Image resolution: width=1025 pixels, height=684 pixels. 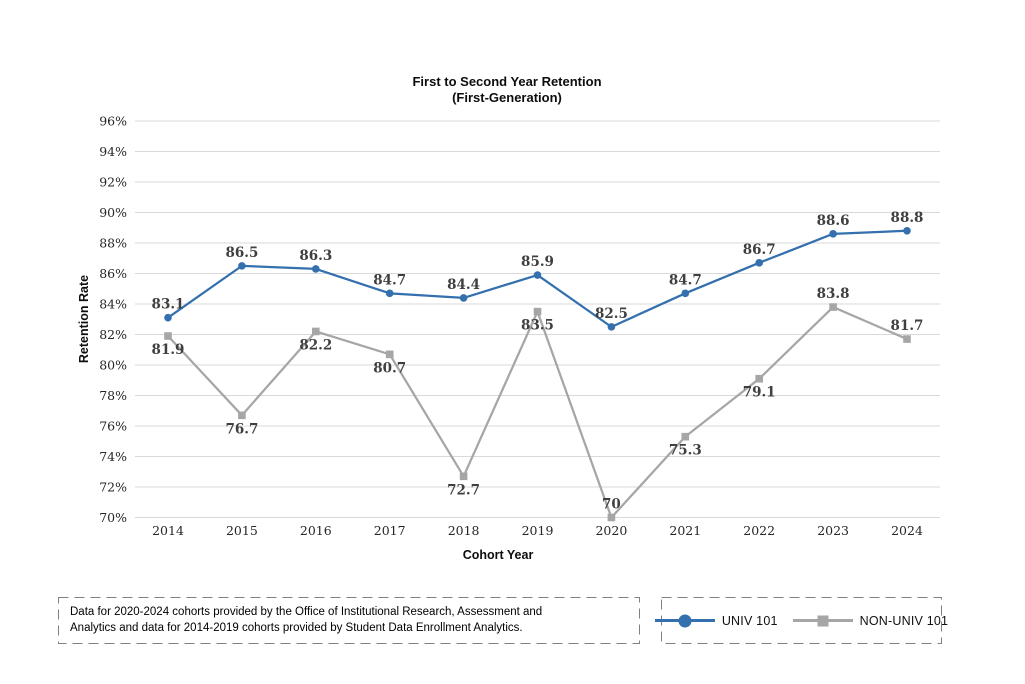 I want to click on y-tick-label: 74%, so click(x=113, y=456).